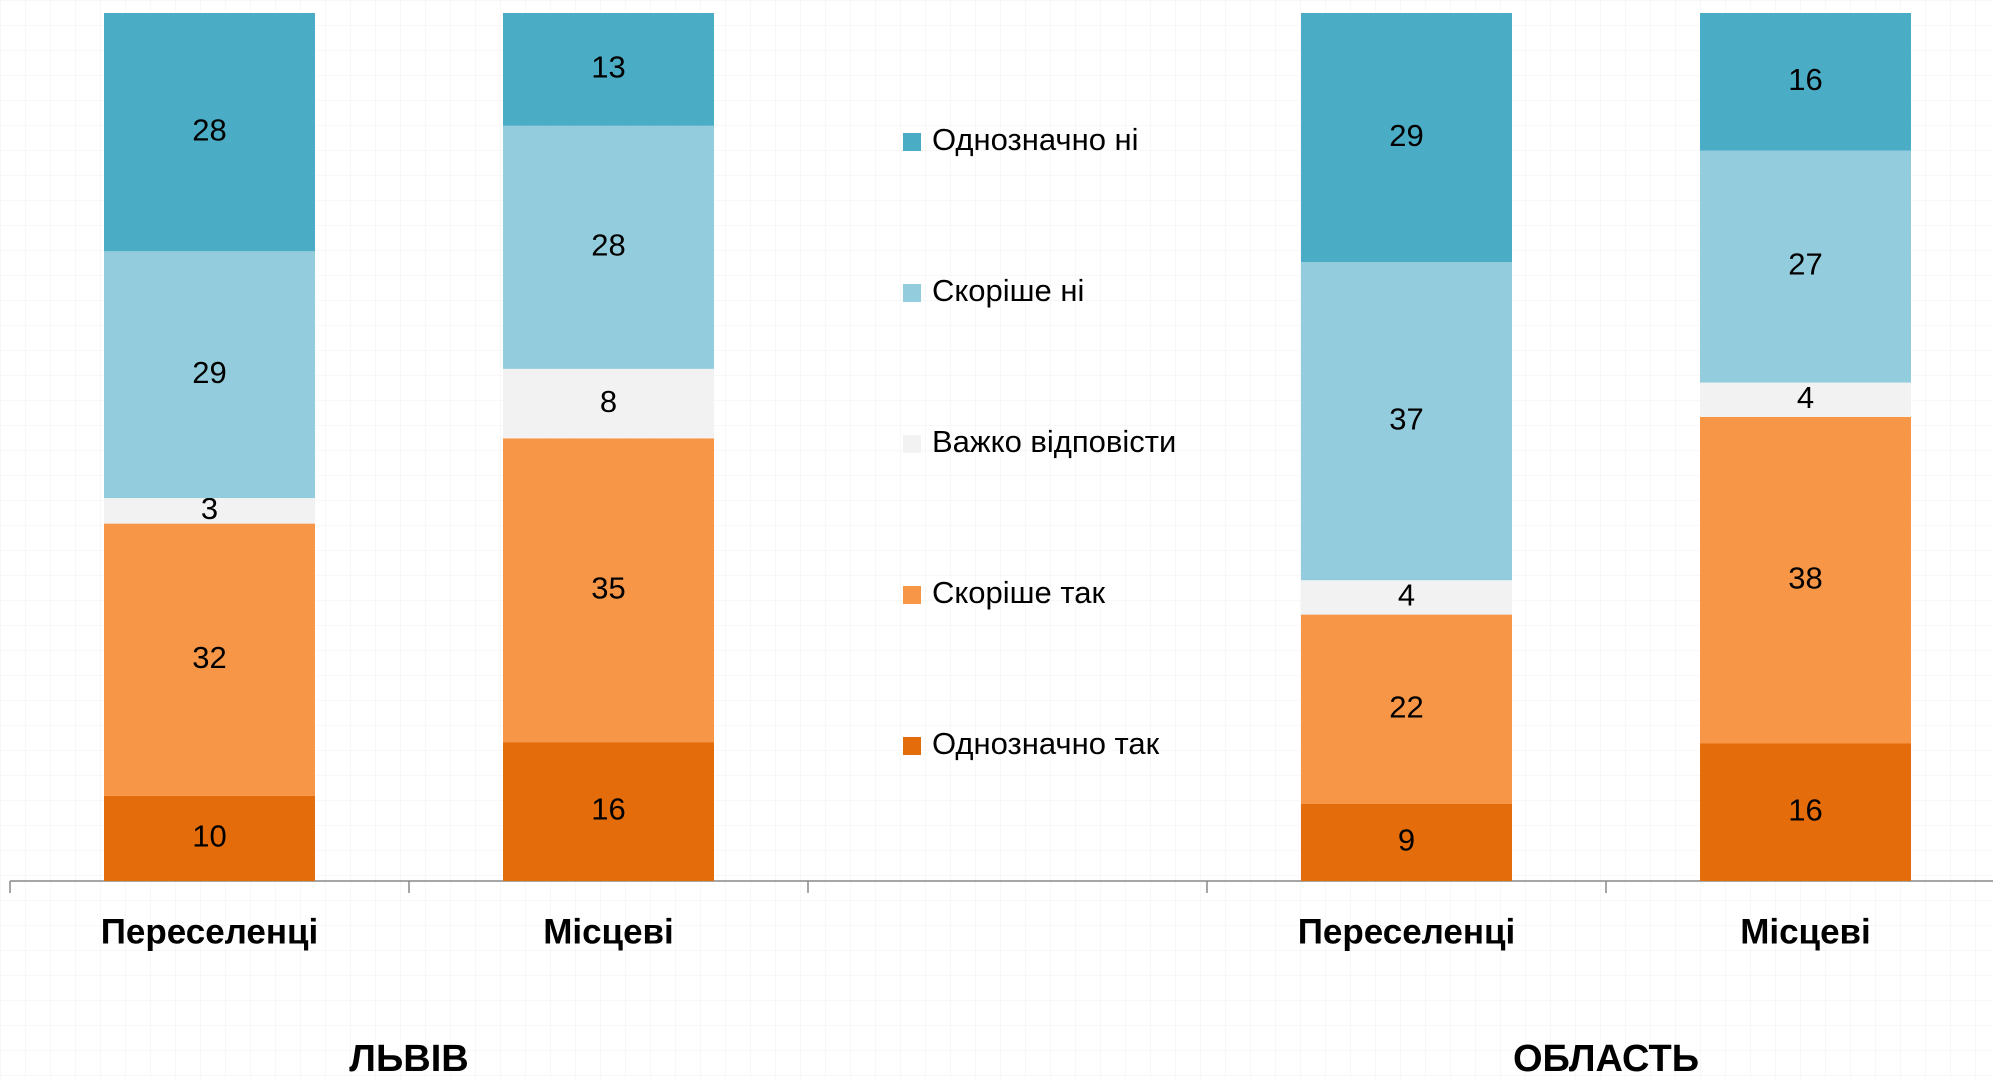 Image resolution: width=1993 pixels, height=1079 pixels. What do you see at coordinates (1406, 418) in the screenshot?
I see `data-label: 37` at bounding box center [1406, 418].